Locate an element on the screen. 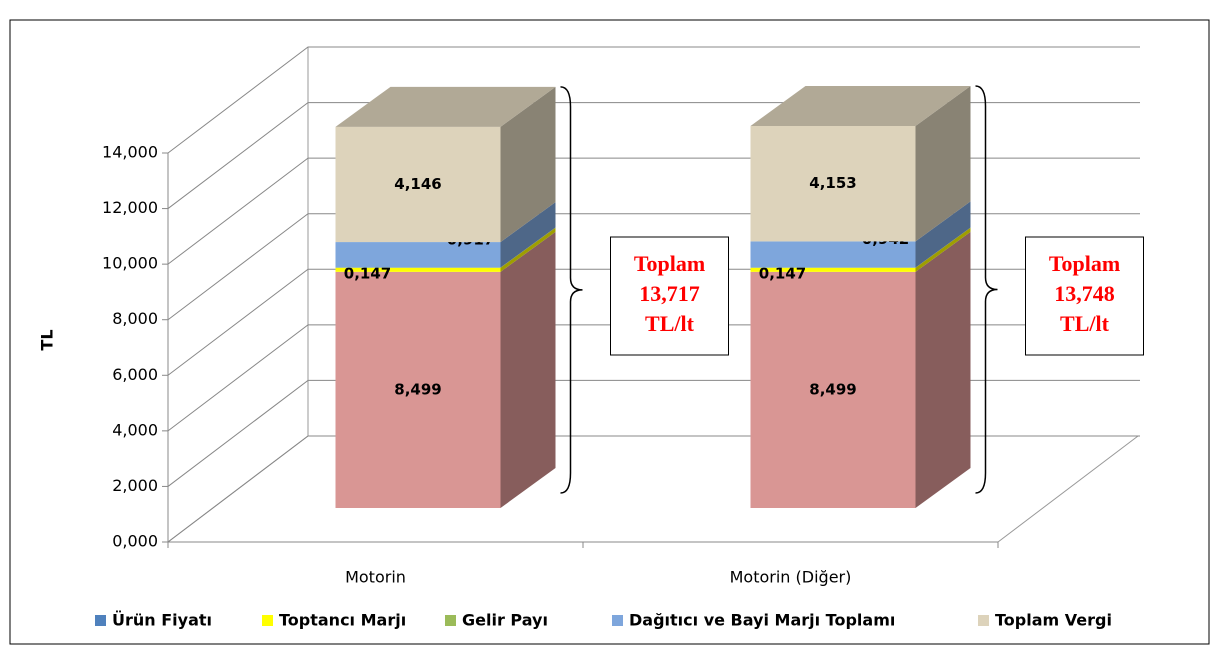  legend-label: Dağıtıcı ve Bayi Marjı Toplamı is located at coordinates (762, 620).